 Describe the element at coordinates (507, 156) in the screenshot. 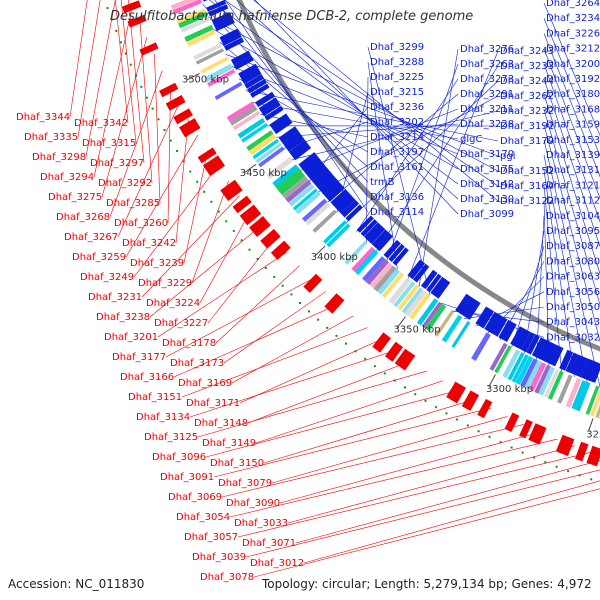

I see `plus-gene-label: pgi` at that location.